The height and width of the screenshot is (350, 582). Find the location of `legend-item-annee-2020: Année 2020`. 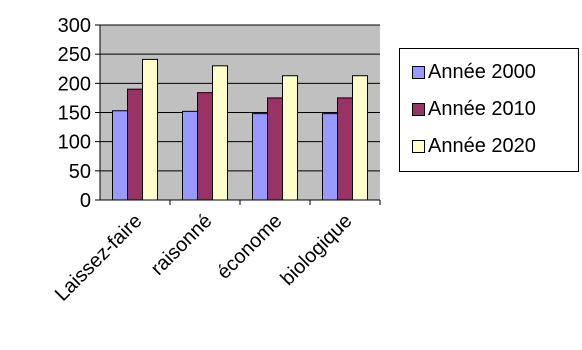

legend-item-annee-2020: Année 2020 is located at coordinates (474, 146).